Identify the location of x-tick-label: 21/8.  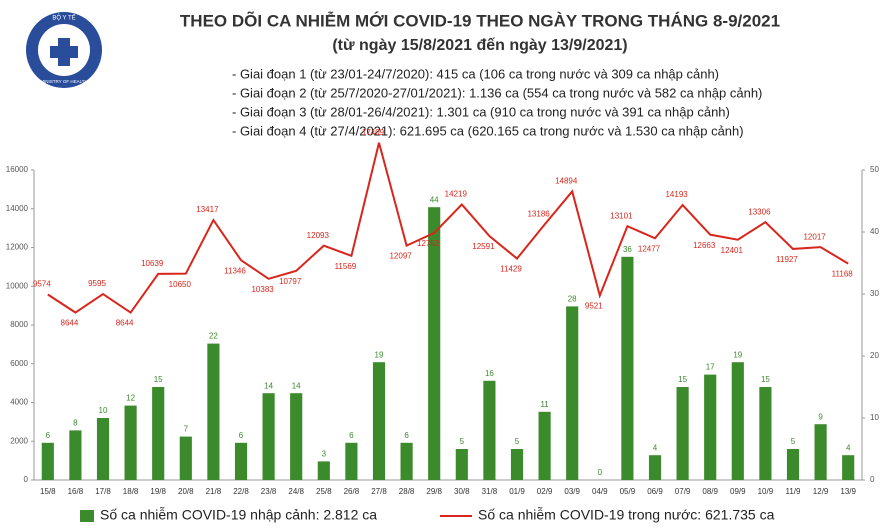
(214, 491).